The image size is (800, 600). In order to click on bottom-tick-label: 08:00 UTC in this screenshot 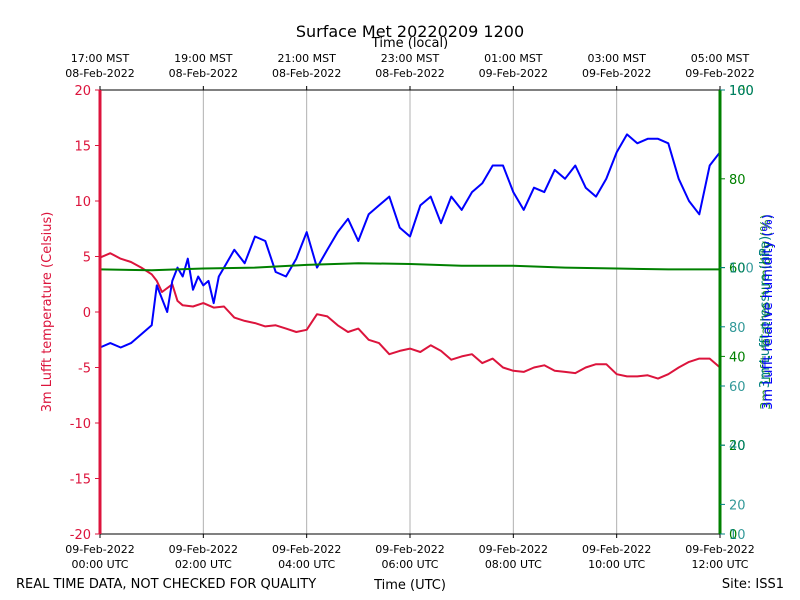, I will do `click(513, 564)`.